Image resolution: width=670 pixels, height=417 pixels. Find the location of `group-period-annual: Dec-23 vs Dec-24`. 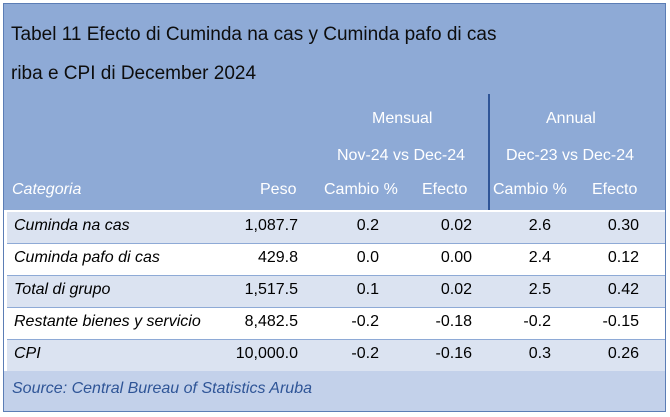

group-period-annual: Dec-23 vs Dec-24 is located at coordinates (570, 155).